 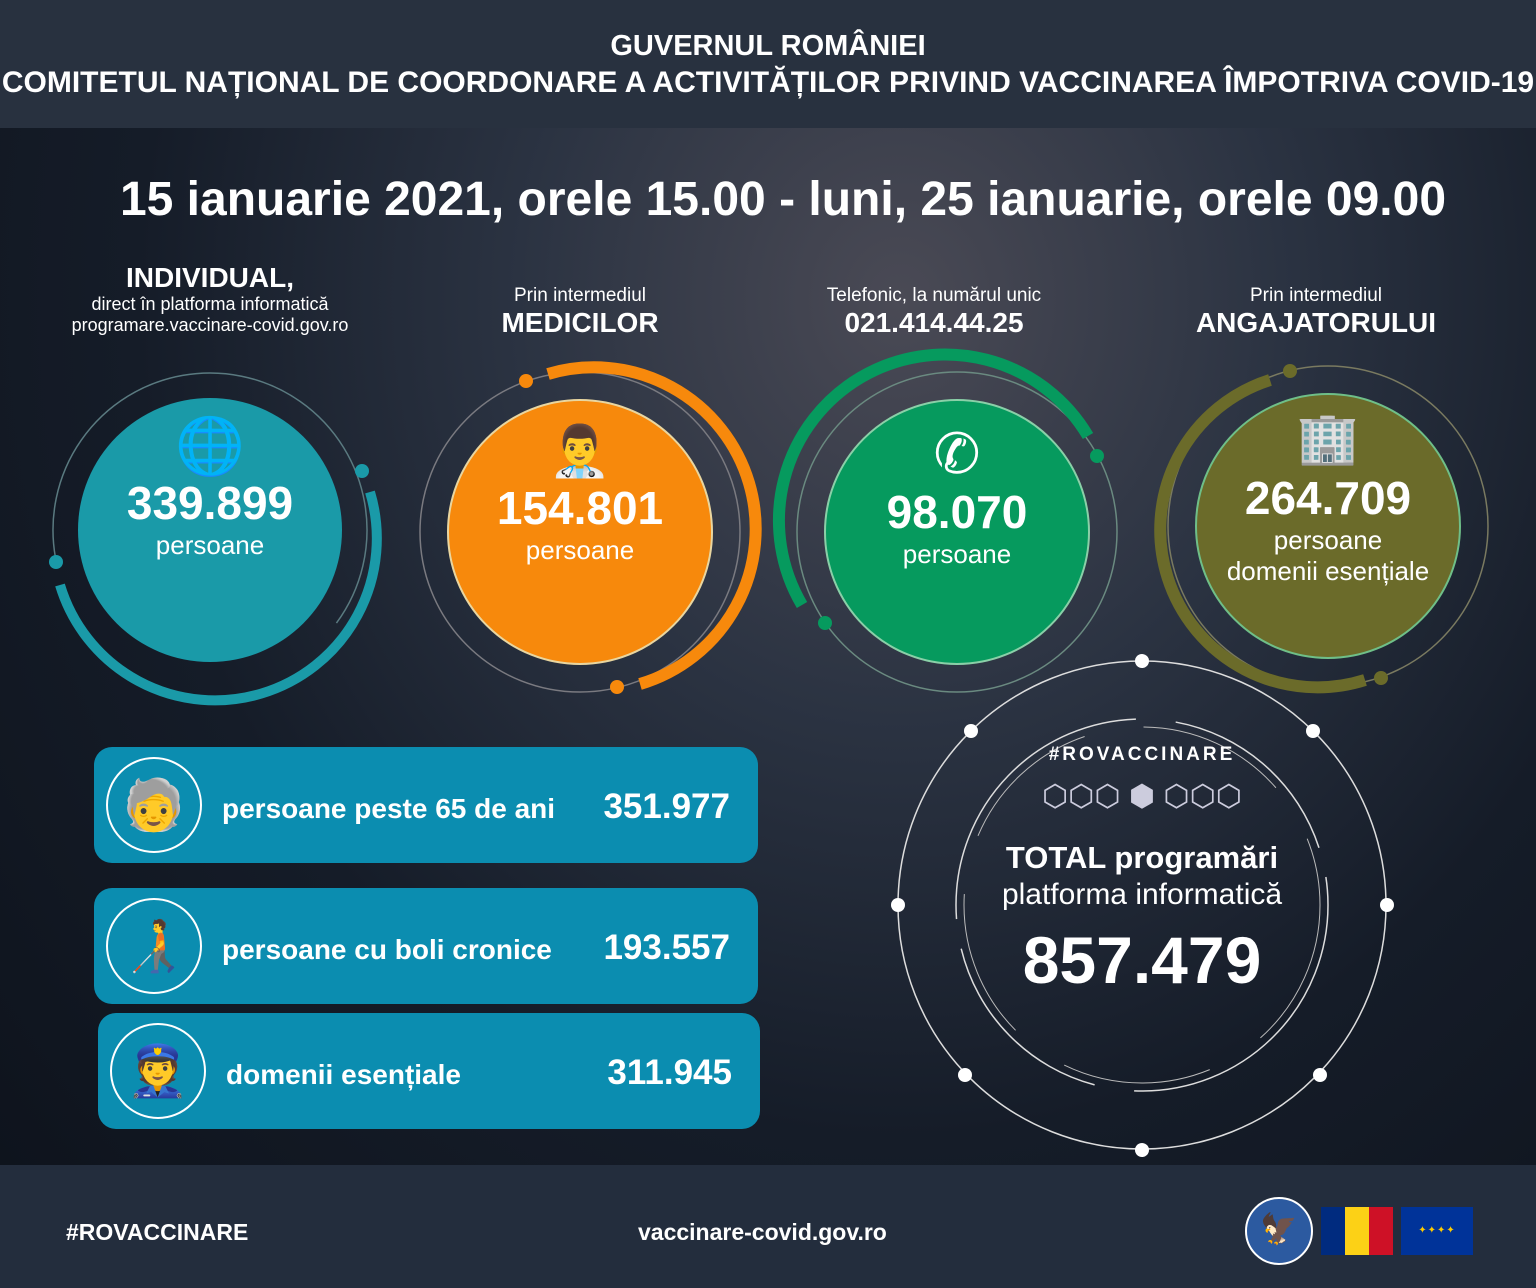 I want to click on category-label: domenii esențiale, so click(x=343, y=1074).